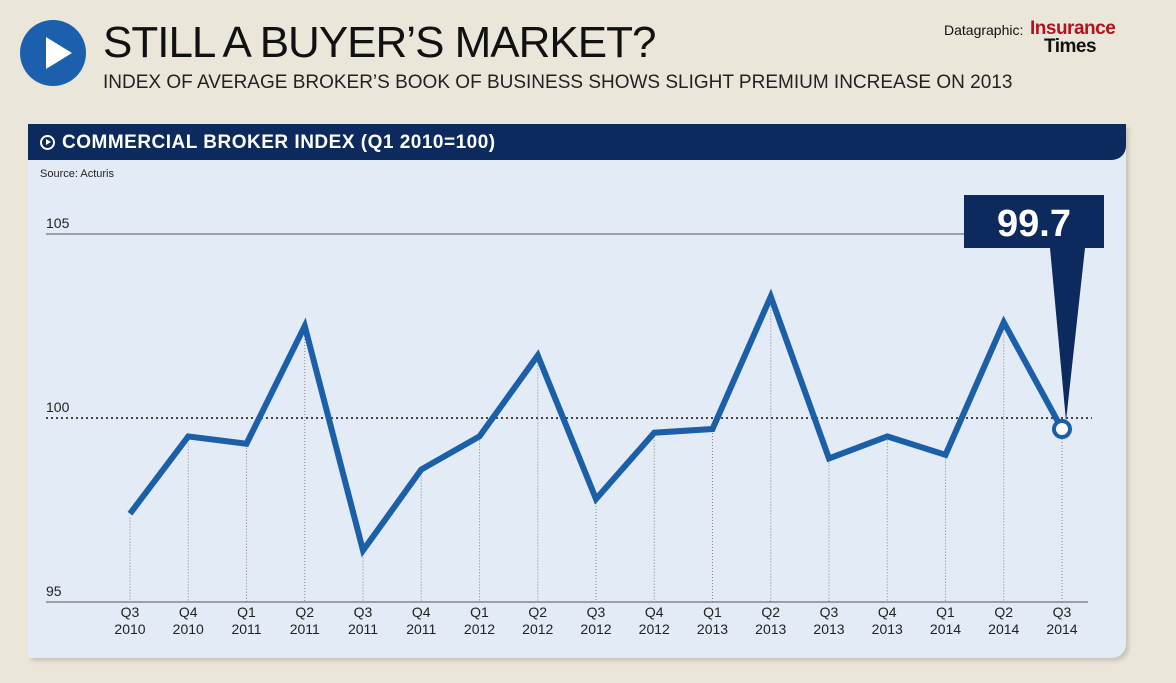 This screenshot has width=1176, height=683. Describe the element at coordinates (1003, 620) in the screenshot. I see `x-tick-label: Q2 2014` at that location.